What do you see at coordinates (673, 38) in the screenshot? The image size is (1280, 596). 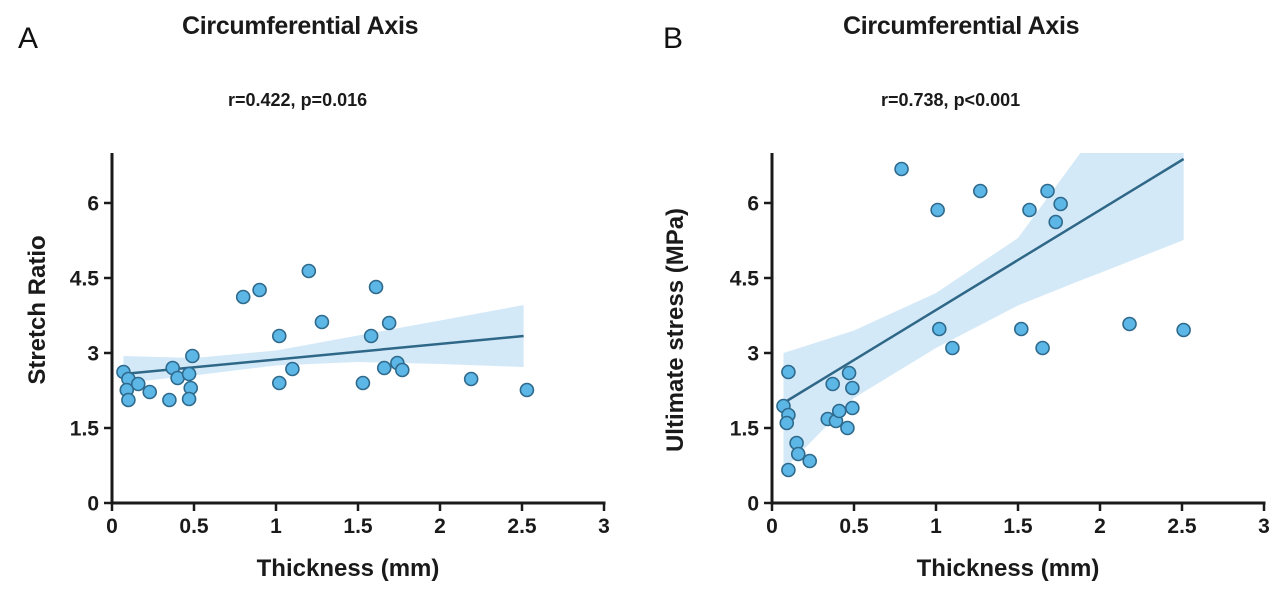 I see `panel-letter: B` at bounding box center [673, 38].